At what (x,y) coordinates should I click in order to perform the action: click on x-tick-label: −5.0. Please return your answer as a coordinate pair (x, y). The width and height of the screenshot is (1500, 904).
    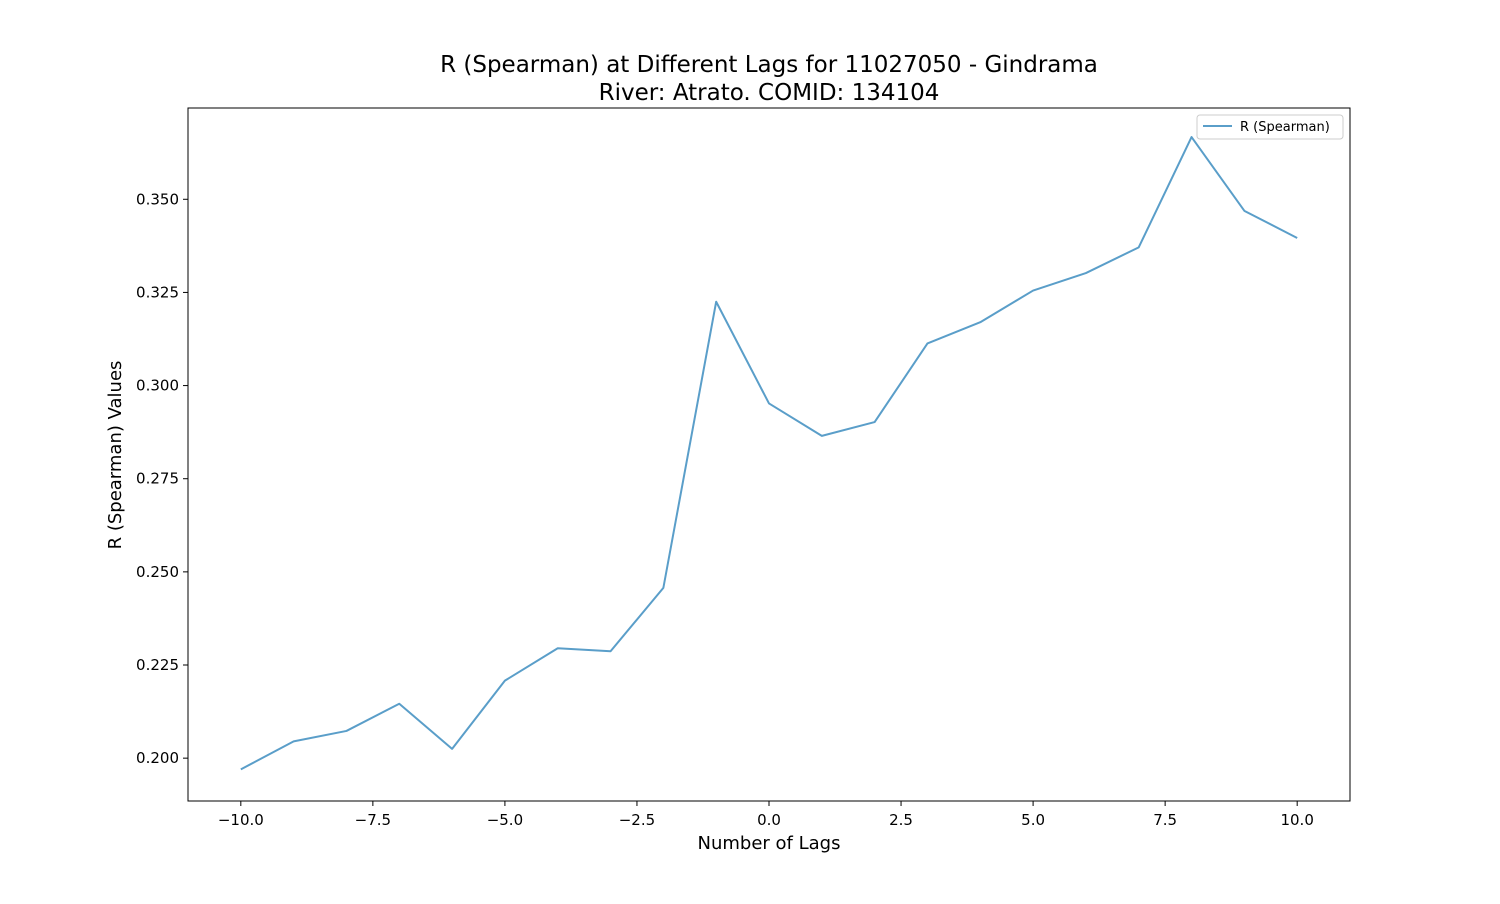
    Looking at the image, I should click on (505, 820).